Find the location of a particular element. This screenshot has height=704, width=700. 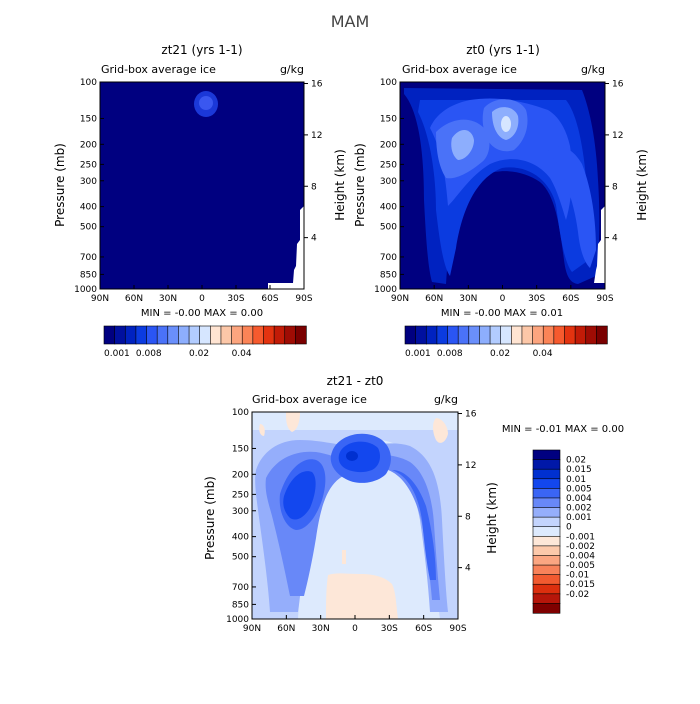

colorbar-zt0: 0.001 0.008 0.02 0.04 is located at coordinates (506, 342).